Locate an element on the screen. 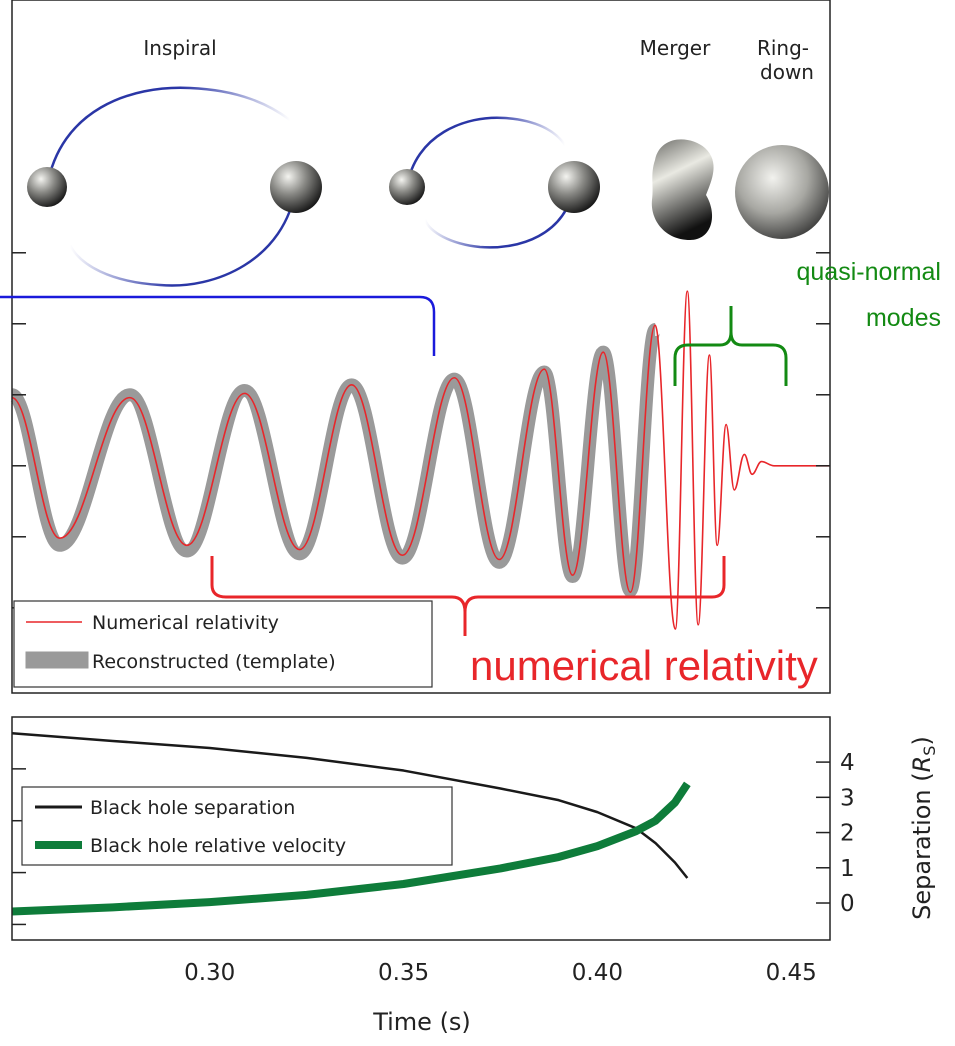 The width and height of the screenshot is (955, 1046). y2-axis-label: Separation (RS) is located at coordinates (923, 828).